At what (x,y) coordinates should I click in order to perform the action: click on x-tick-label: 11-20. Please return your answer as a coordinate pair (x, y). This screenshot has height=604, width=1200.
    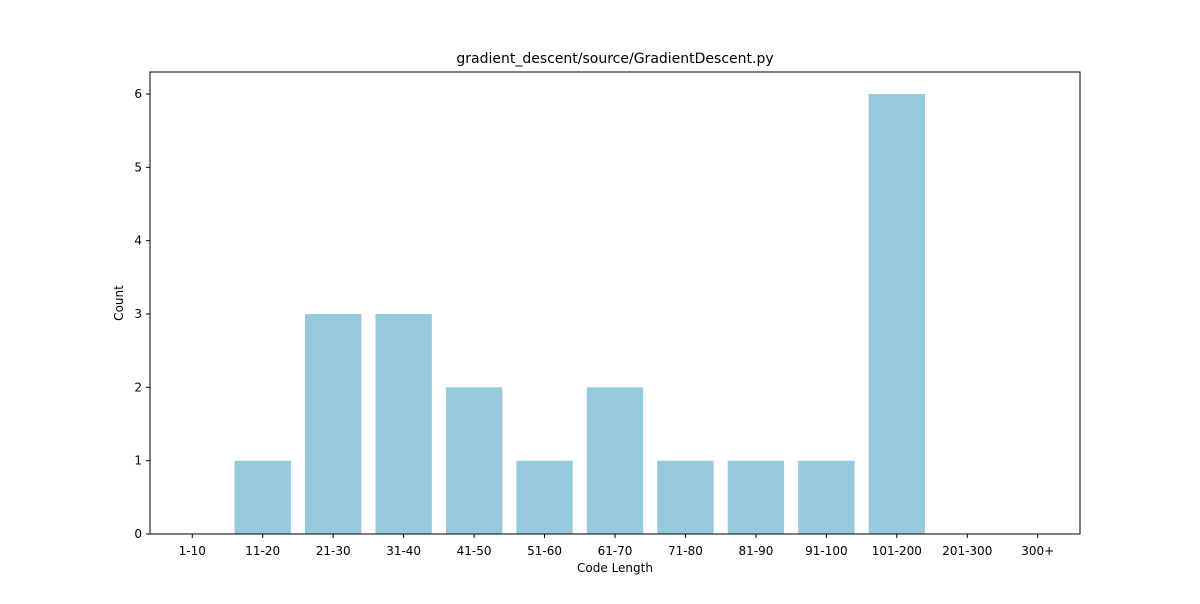
    Looking at the image, I should click on (262, 551).